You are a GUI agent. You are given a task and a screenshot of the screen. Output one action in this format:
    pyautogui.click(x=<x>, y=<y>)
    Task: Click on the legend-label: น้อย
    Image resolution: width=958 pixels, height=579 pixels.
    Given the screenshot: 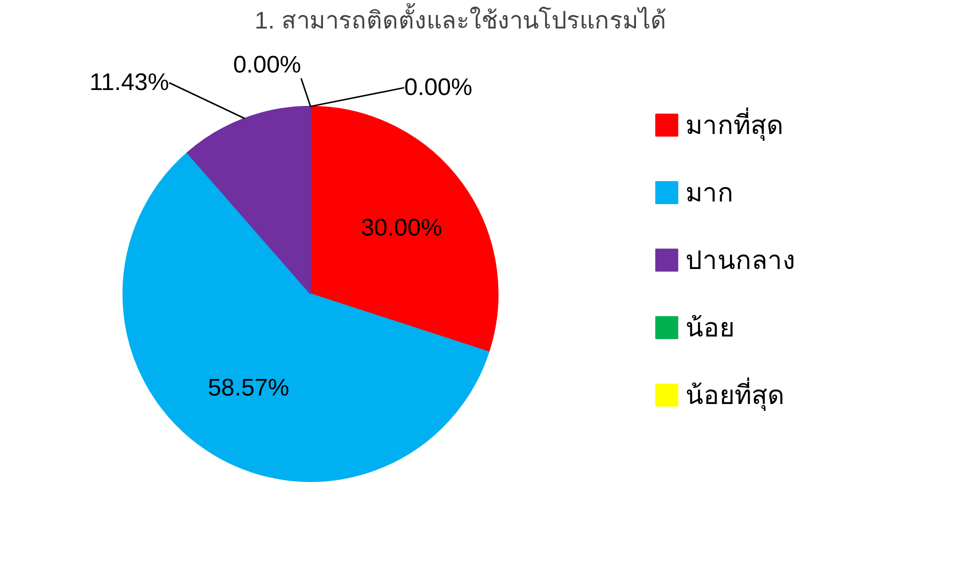 What is the action you would take?
    pyautogui.click(x=710, y=327)
    